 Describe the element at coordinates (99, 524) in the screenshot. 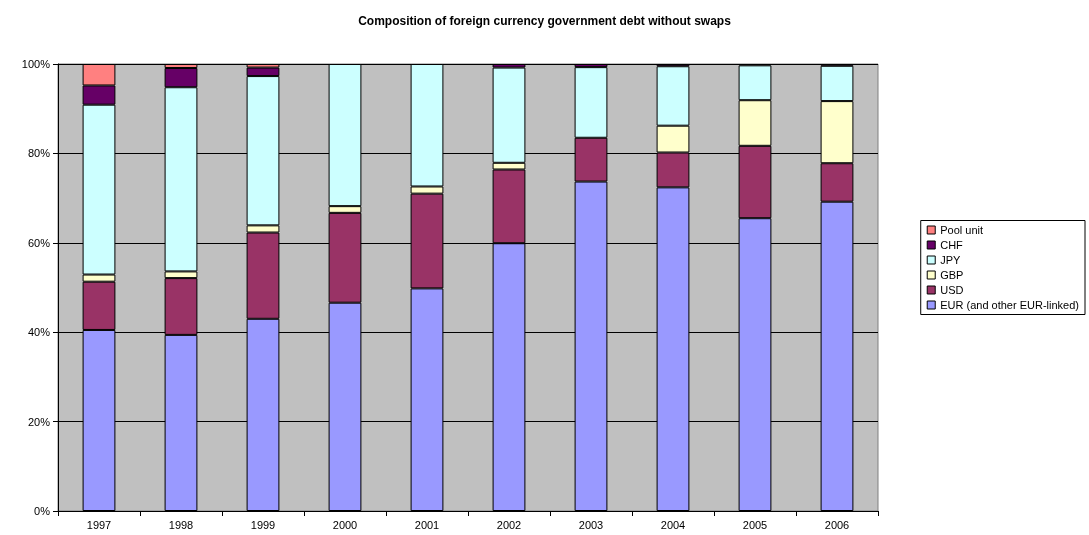

I see `x-tick-label: 1997` at that location.